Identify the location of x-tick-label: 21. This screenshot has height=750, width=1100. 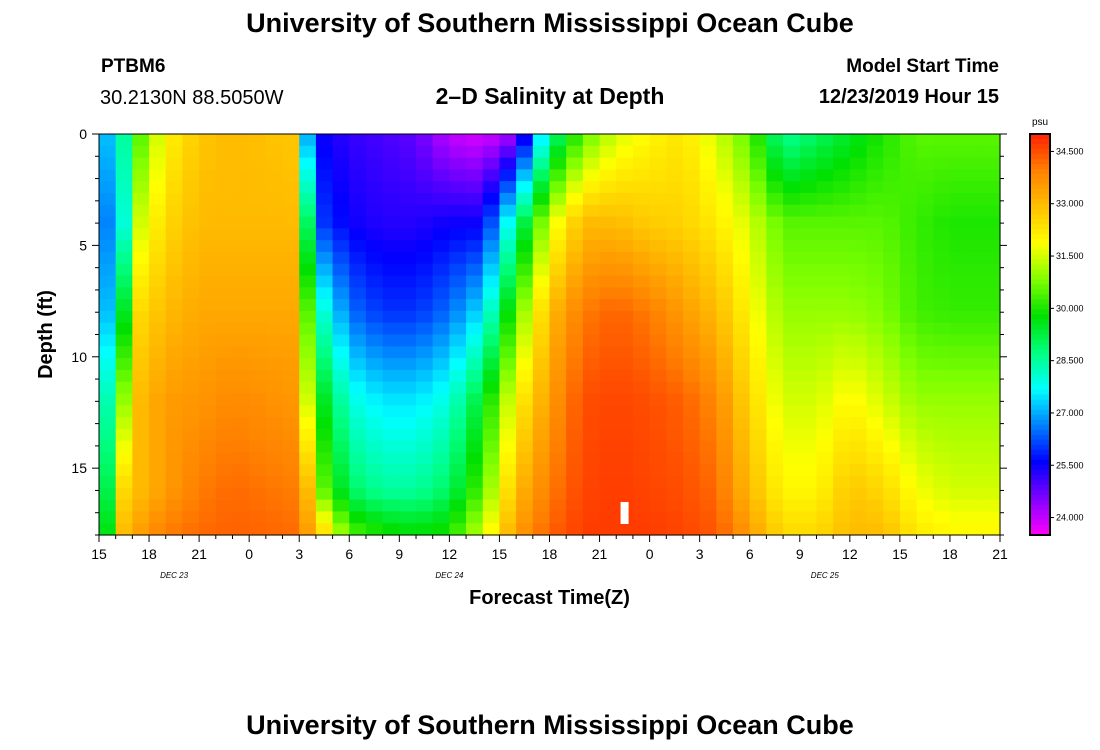
(199, 554).